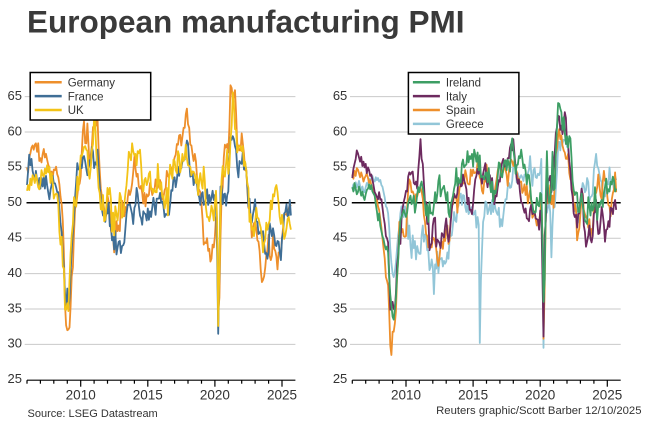 This screenshot has width=650, height=430. I want to click on svg-text: Spain, so click(460, 111).